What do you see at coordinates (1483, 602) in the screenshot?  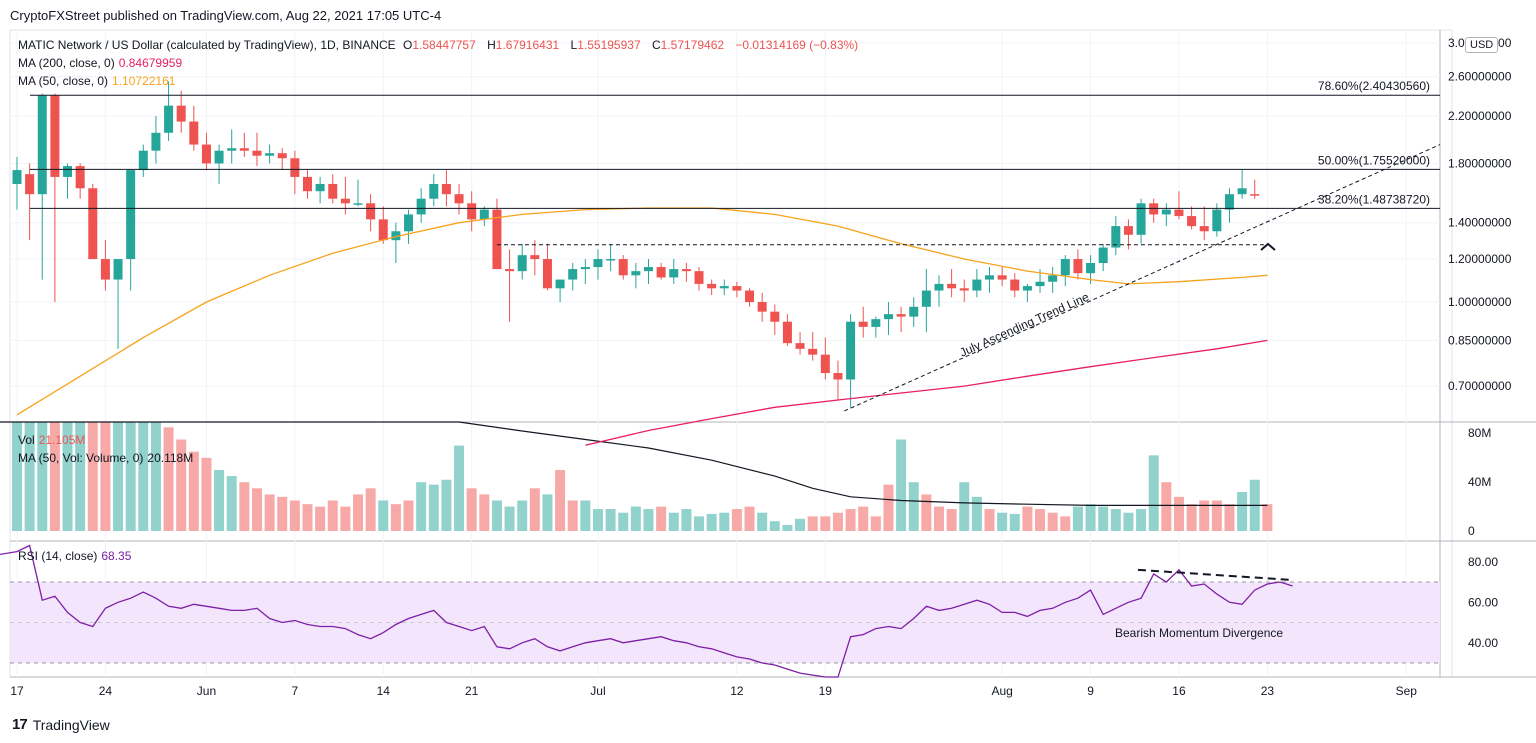 I see `rsi-tick-label: 60.00` at bounding box center [1483, 602].